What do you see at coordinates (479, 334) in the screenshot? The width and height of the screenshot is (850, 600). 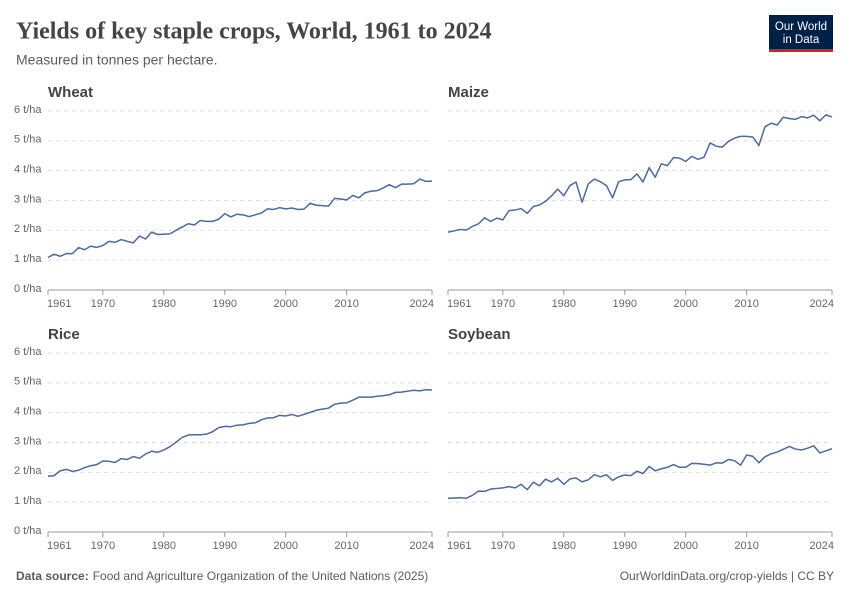 I see `panel-title: Soybean` at bounding box center [479, 334].